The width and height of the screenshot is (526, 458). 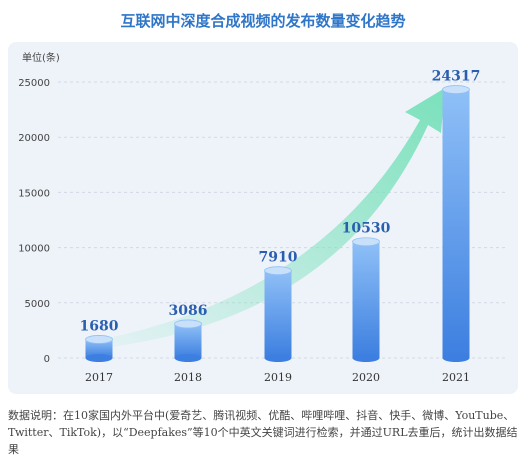 I want to click on value-label: 24317, so click(x=456, y=77).